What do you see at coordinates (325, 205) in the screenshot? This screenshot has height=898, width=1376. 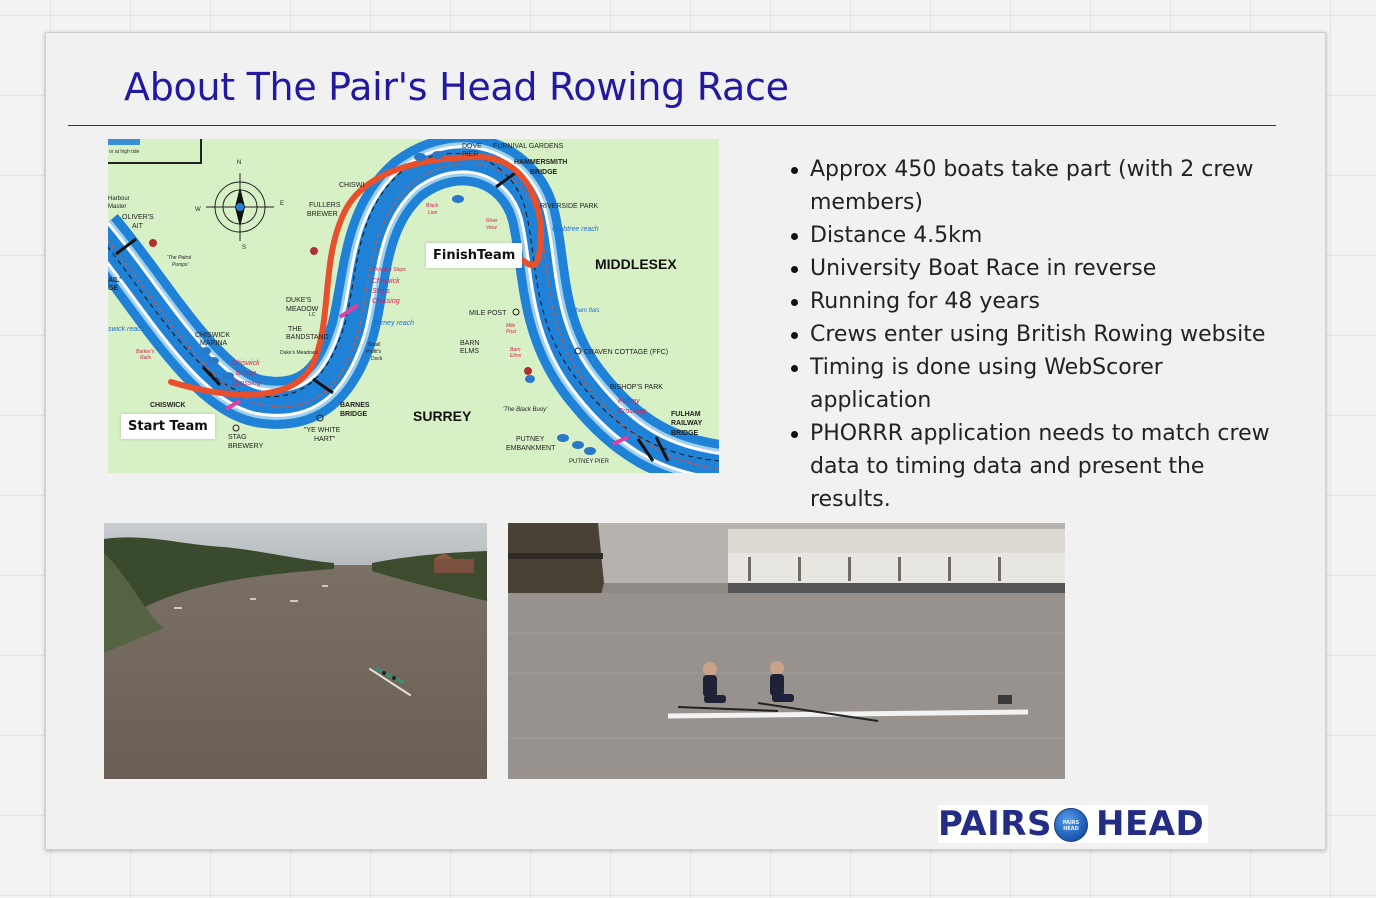 I see `map-label: FULLERS` at bounding box center [325, 205].